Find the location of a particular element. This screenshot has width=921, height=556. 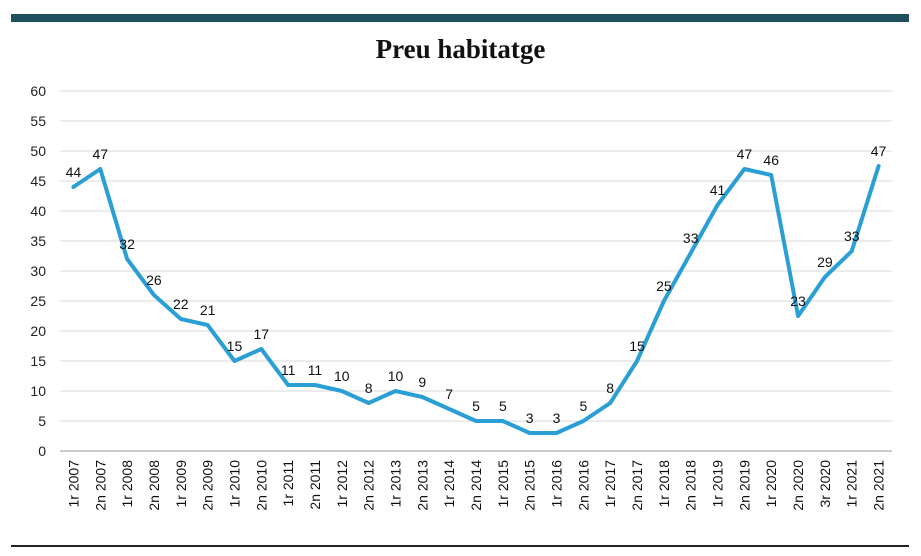

y-tick-label: 10 is located at coordinates (38, 391).